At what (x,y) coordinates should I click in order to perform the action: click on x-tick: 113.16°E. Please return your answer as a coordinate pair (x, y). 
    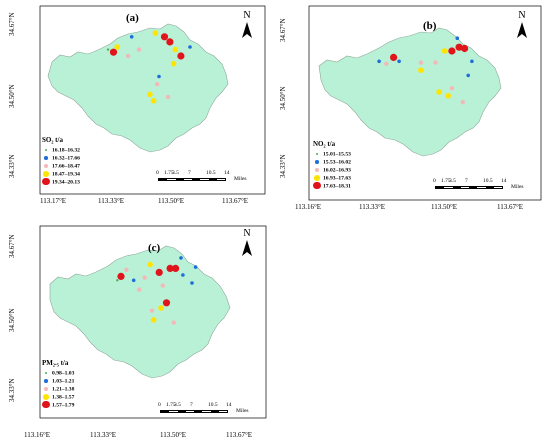
    Looking at the image, I should click on (308, 207).